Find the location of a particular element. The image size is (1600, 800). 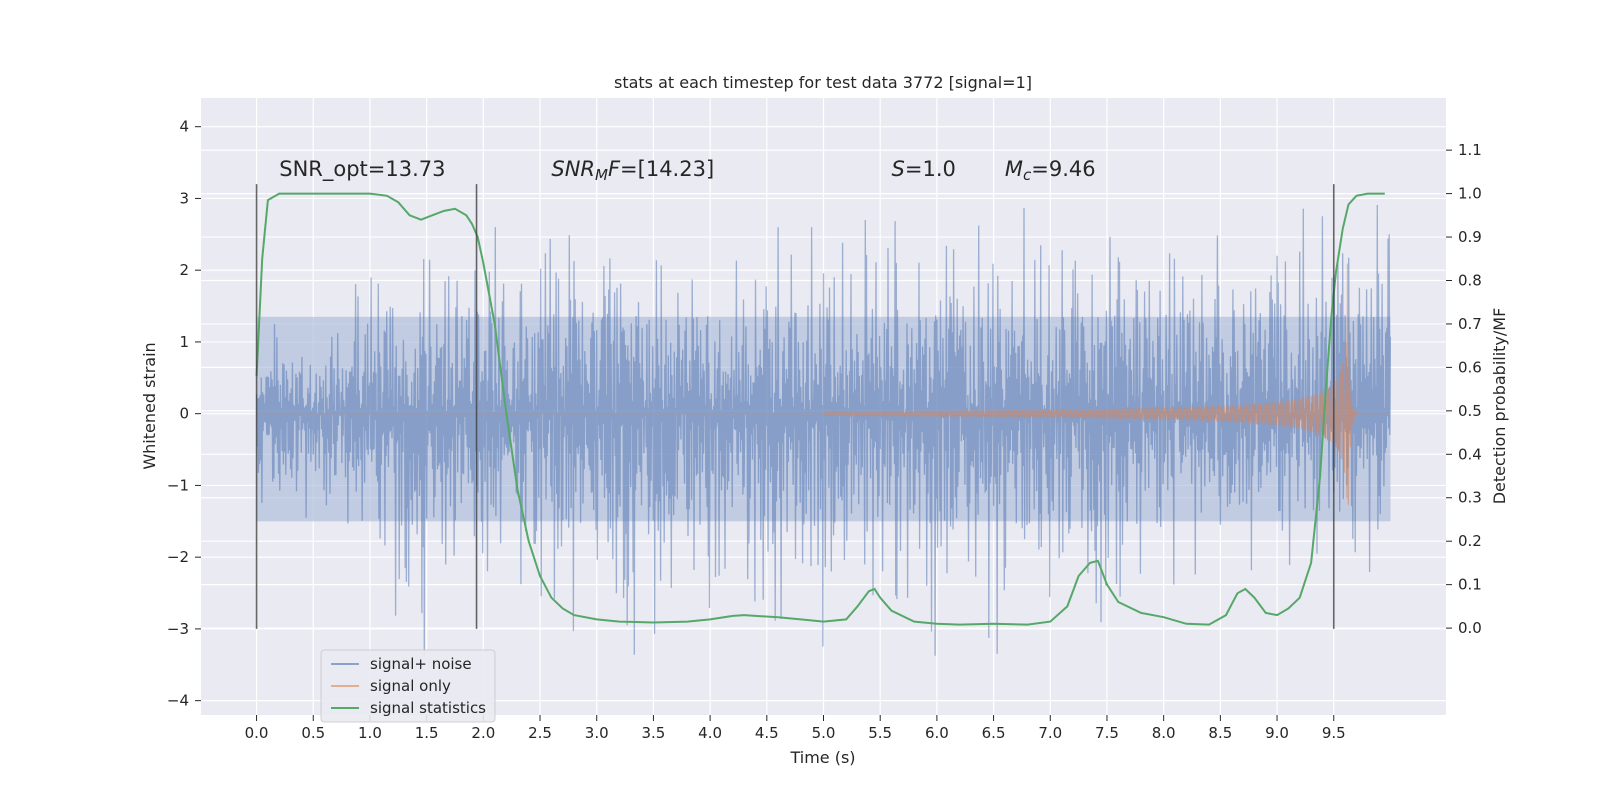

x-tick-label: 2.0 is located at coordinates (483, 733).